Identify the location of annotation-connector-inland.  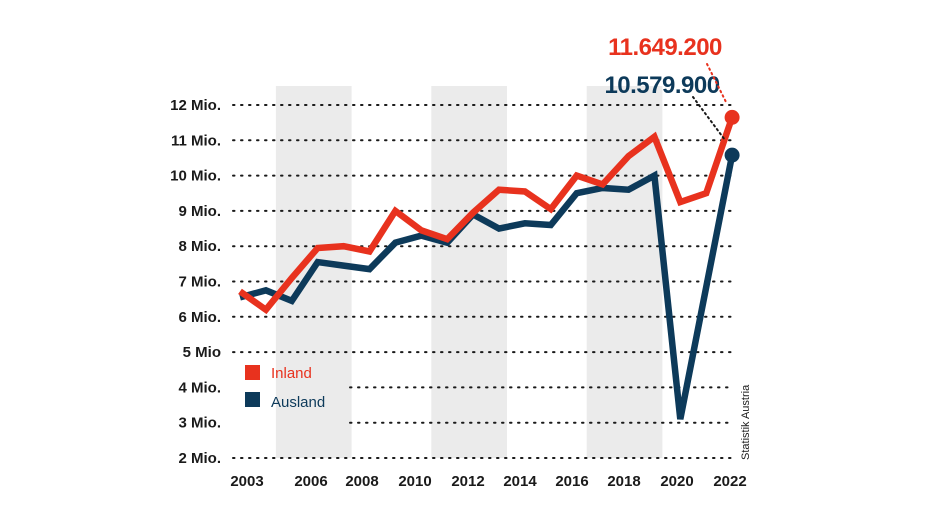
(717, 84).